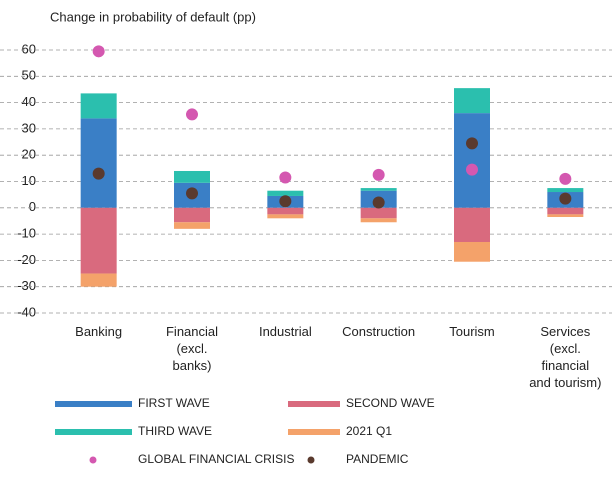 The image size is (614, 492). Describe the element at coordinates (285, 331) in the screenshot. I see `x-tick-label: Industrial` at that location.